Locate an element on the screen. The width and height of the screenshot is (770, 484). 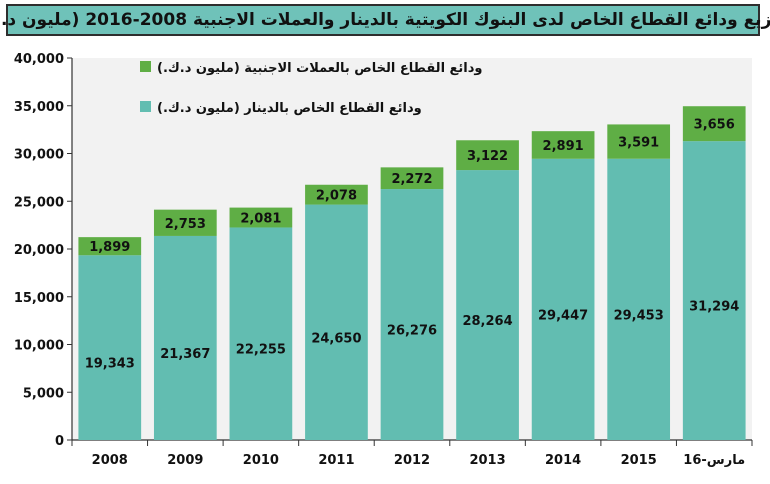
x-tick-label: 2009 is located at coordinates (185, 460).